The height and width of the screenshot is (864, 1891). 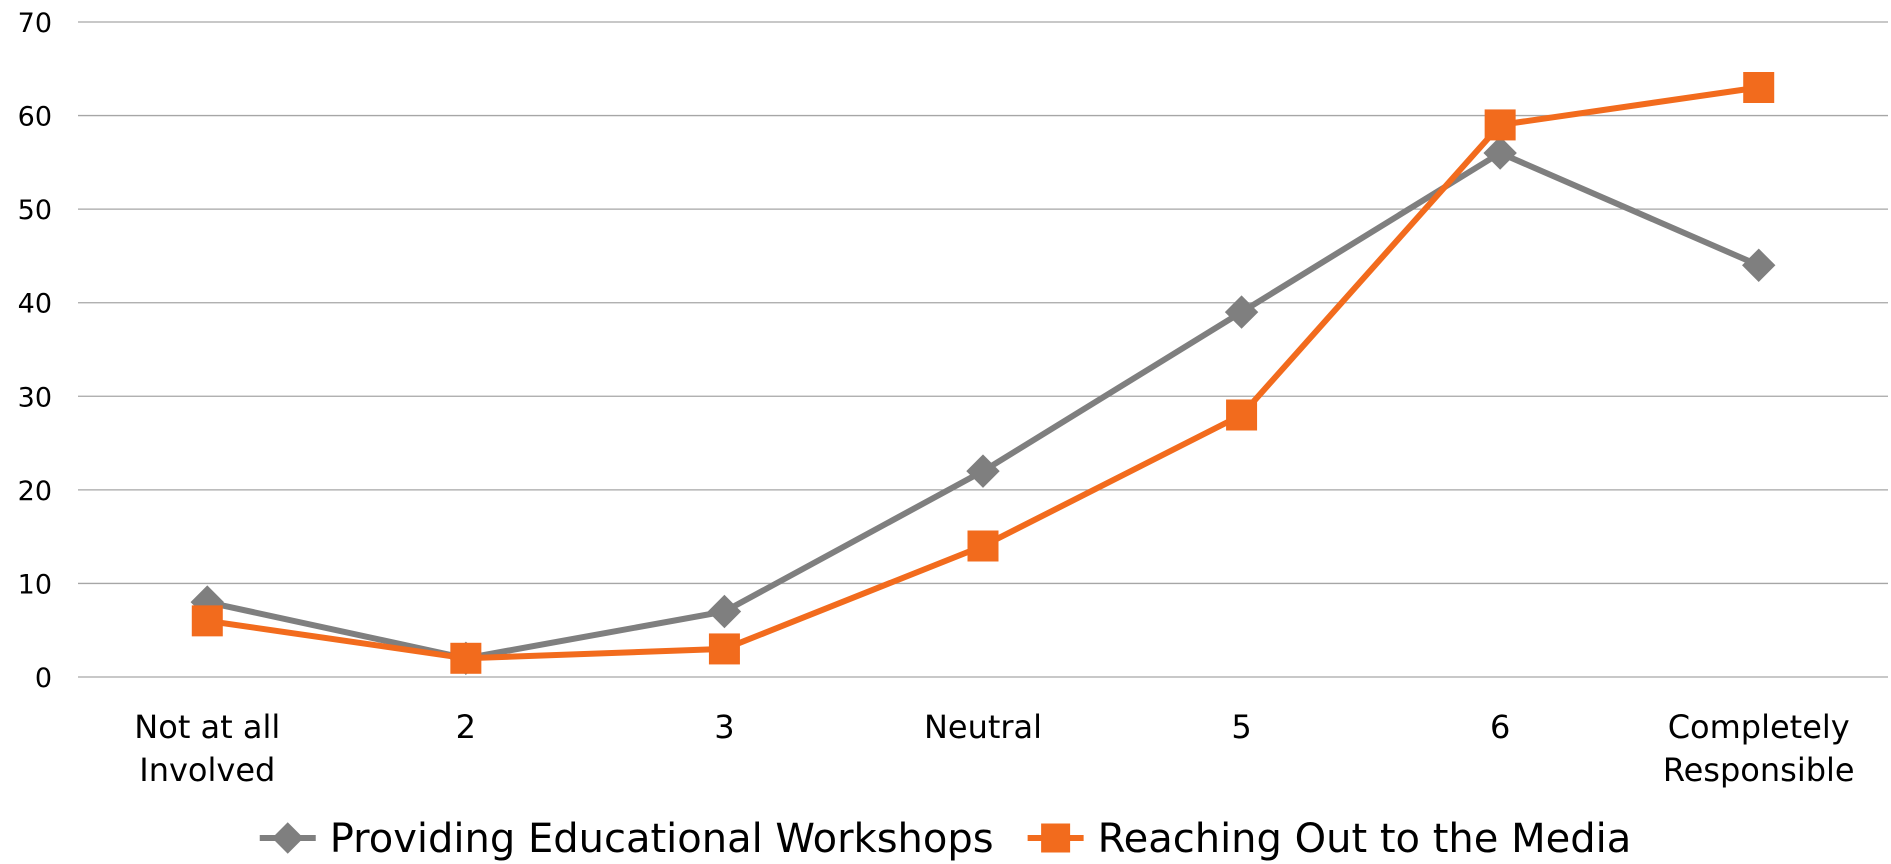 What do you see at coordinates (43, 678) in the screenshot?
I see `y-tick-label: 0` at bounding box center [43, 678].